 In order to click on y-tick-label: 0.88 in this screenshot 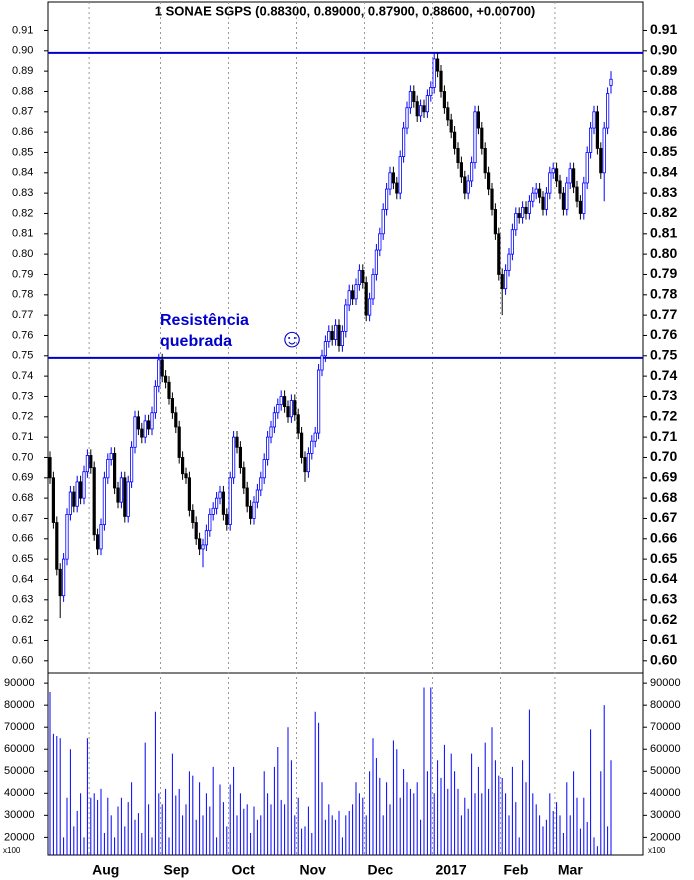, I will do `click(22, 91)`.